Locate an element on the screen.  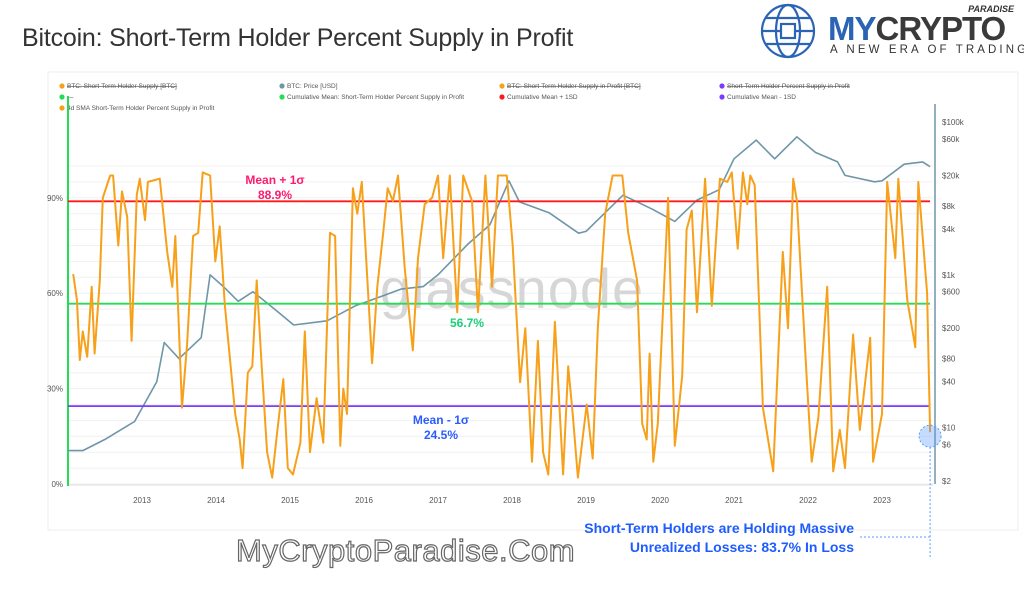
y-right-tick-label: $80 is located at coordinates (949, 359).